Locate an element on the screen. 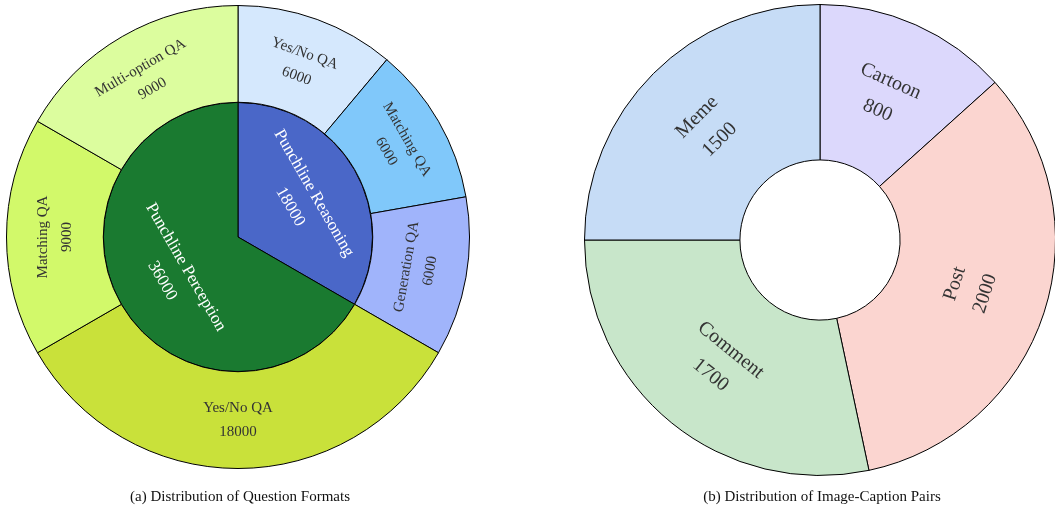  data-label: 9000 is located at coordinates (65, 237).